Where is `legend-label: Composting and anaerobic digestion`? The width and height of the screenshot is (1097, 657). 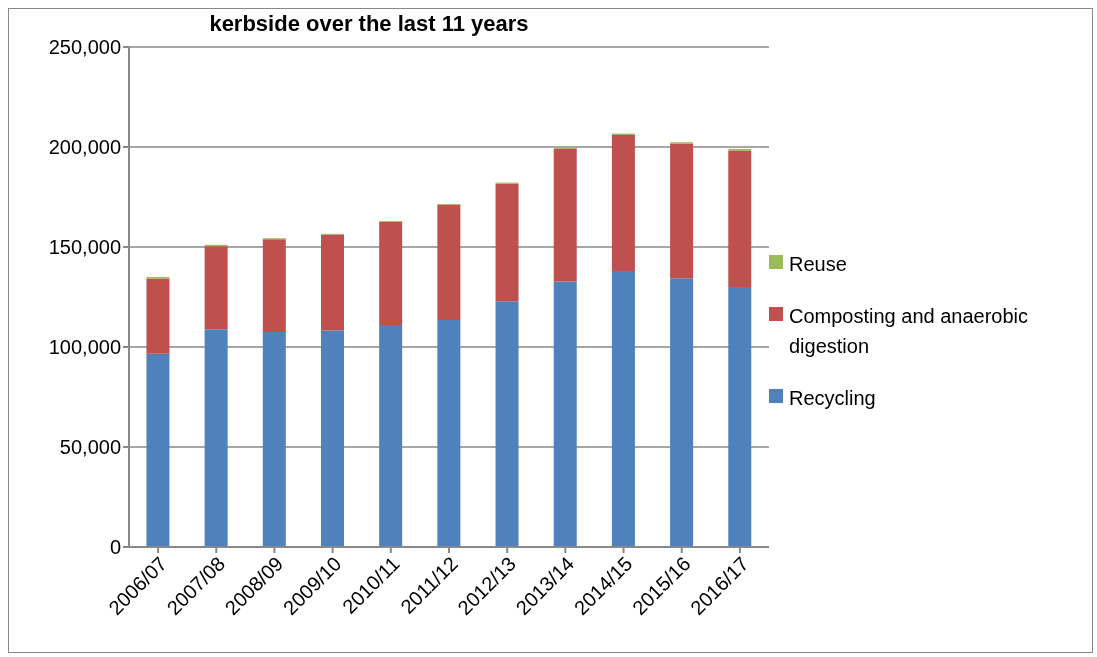 legend-label: Composting and anaerobic digestion is located at coordinates (909, 331).